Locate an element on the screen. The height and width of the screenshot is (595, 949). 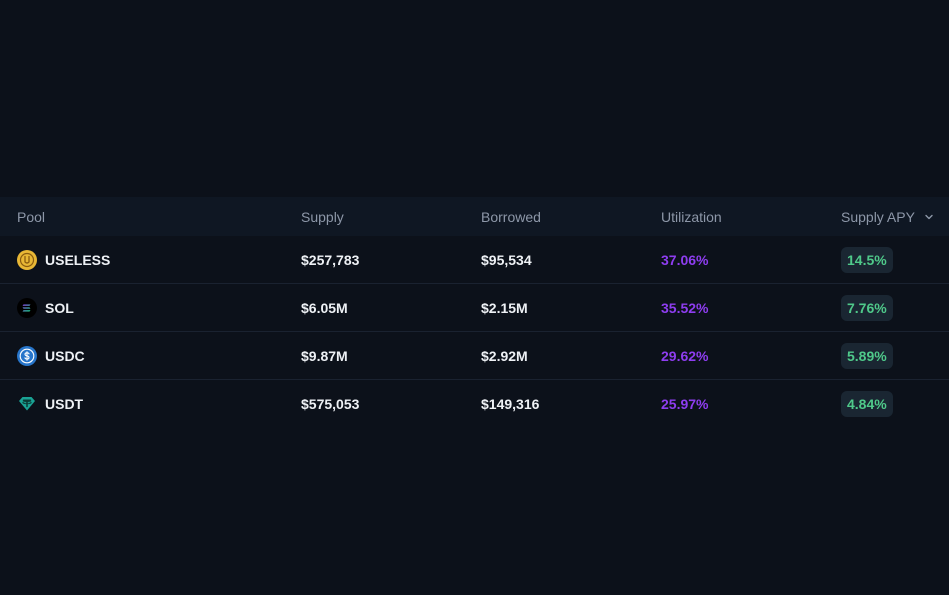
pool-cell: USELESS is located at coordinates (64, 259).